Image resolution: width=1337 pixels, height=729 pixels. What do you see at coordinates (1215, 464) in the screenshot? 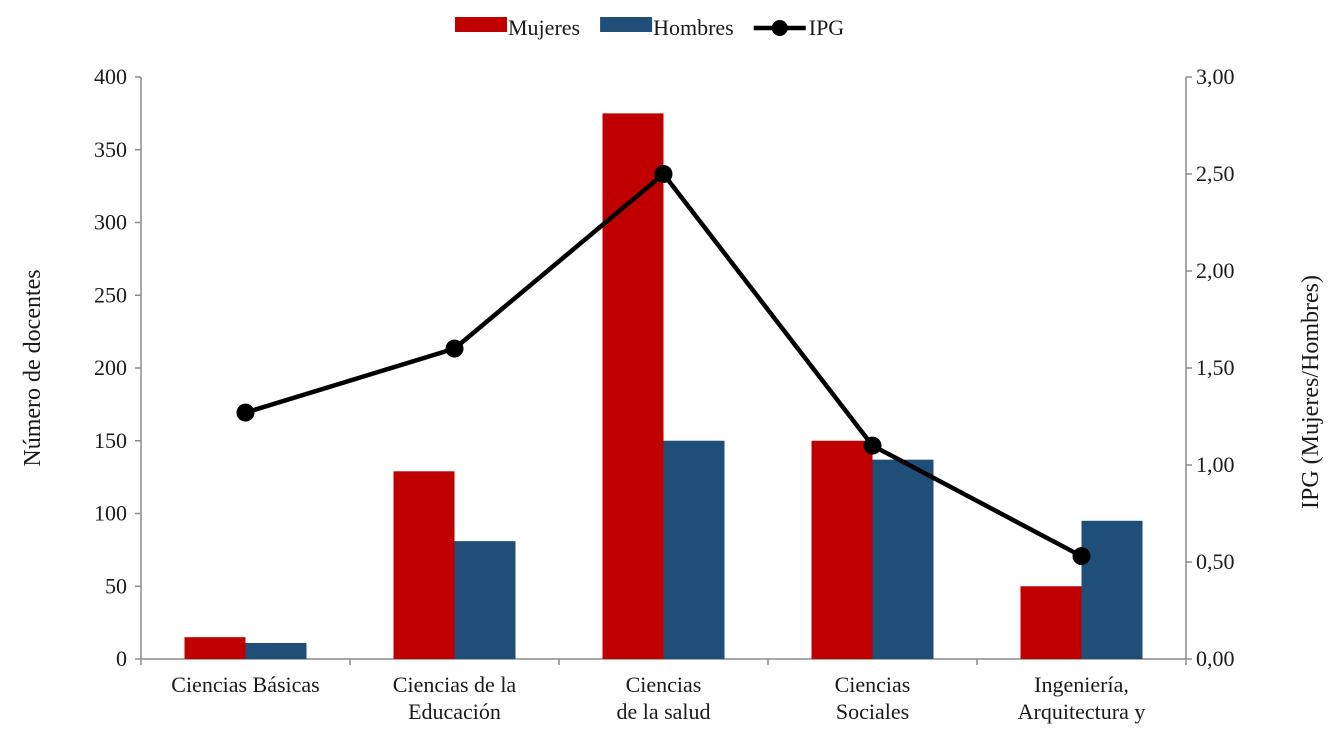
I see `right-tick-label: 1,00` at bounding box center [1215, 464].